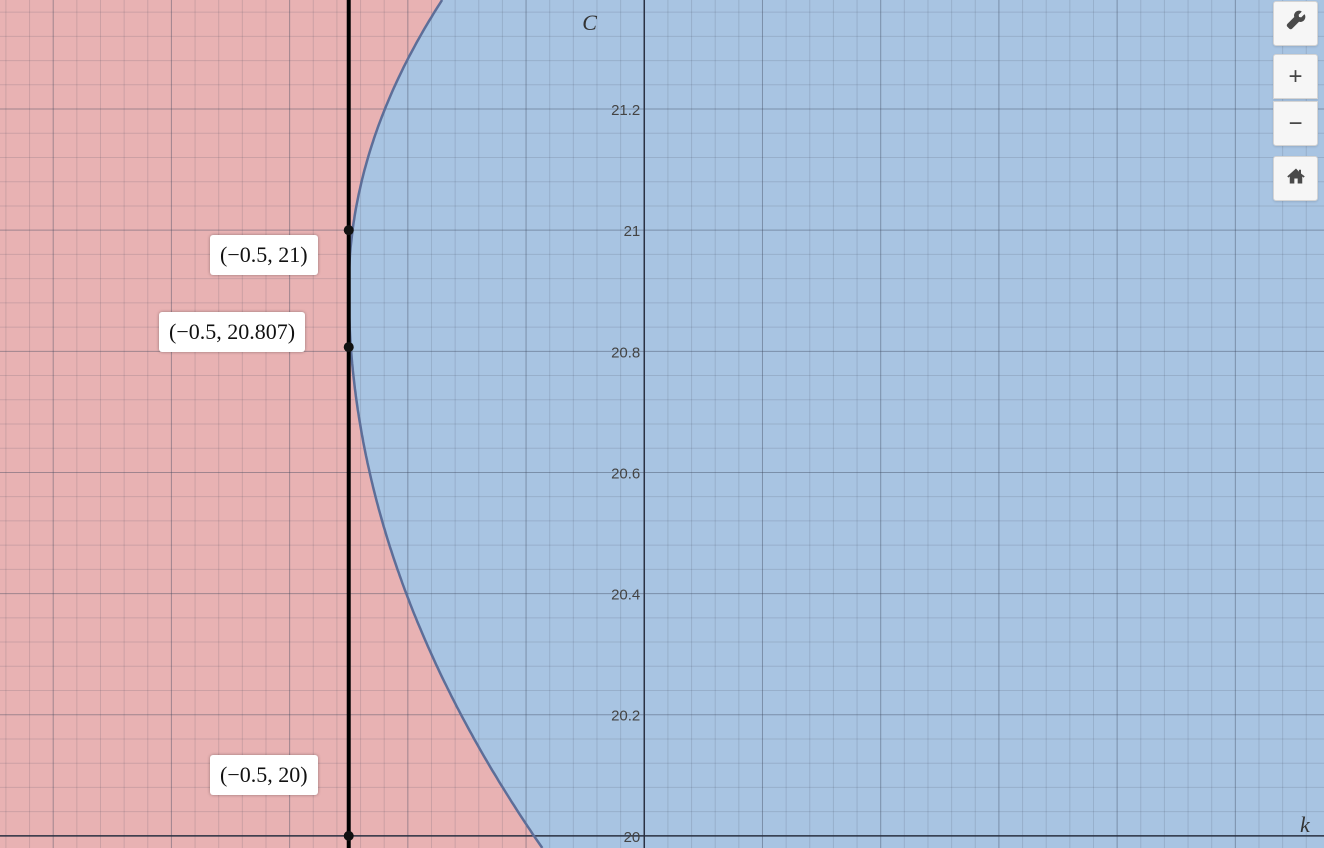 Image resolution: width=1324 pixels, height=848 pixels. I want to click on zoom-out-label: −, so click(1295, 123).